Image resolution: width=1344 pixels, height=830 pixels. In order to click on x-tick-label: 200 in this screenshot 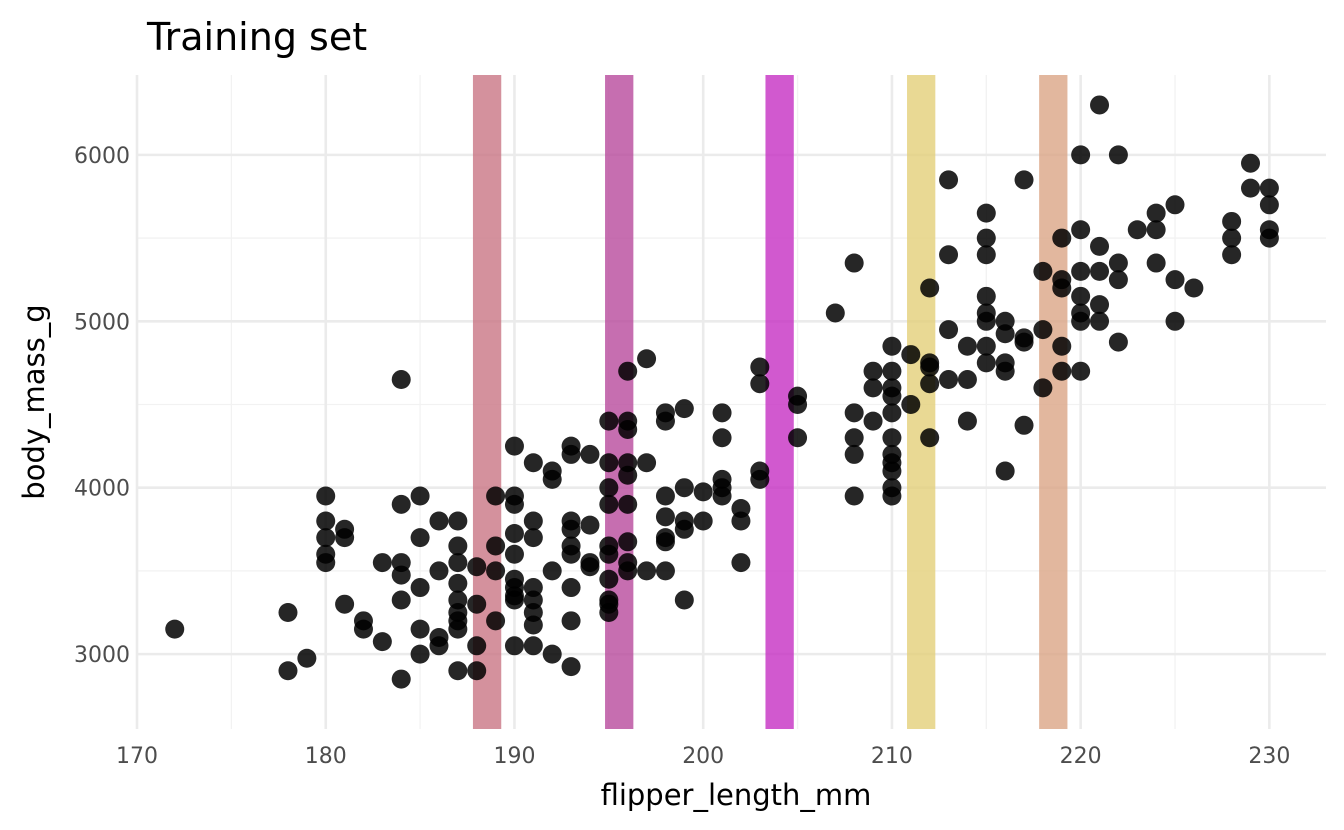, I will do `click(703, 756)`.